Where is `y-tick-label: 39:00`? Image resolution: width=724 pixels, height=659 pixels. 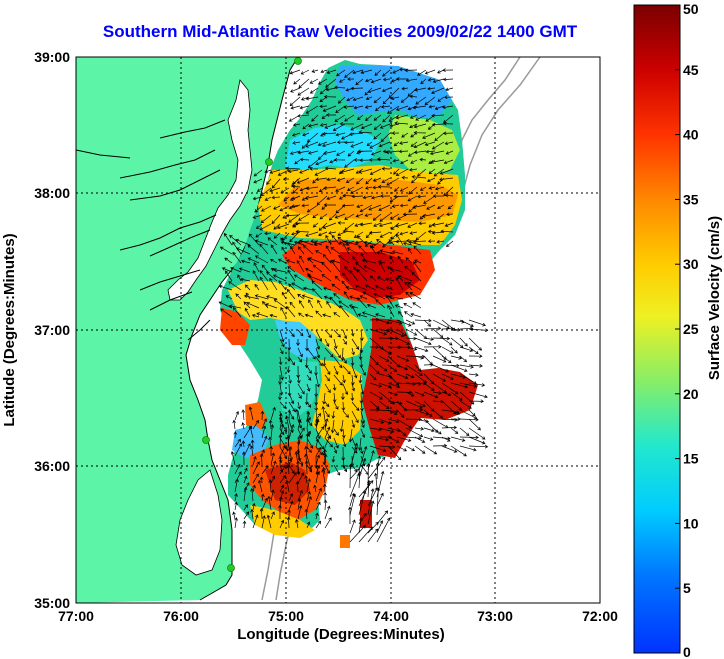 y-tick-label: 39:00 is located at coordinates (52, 57).